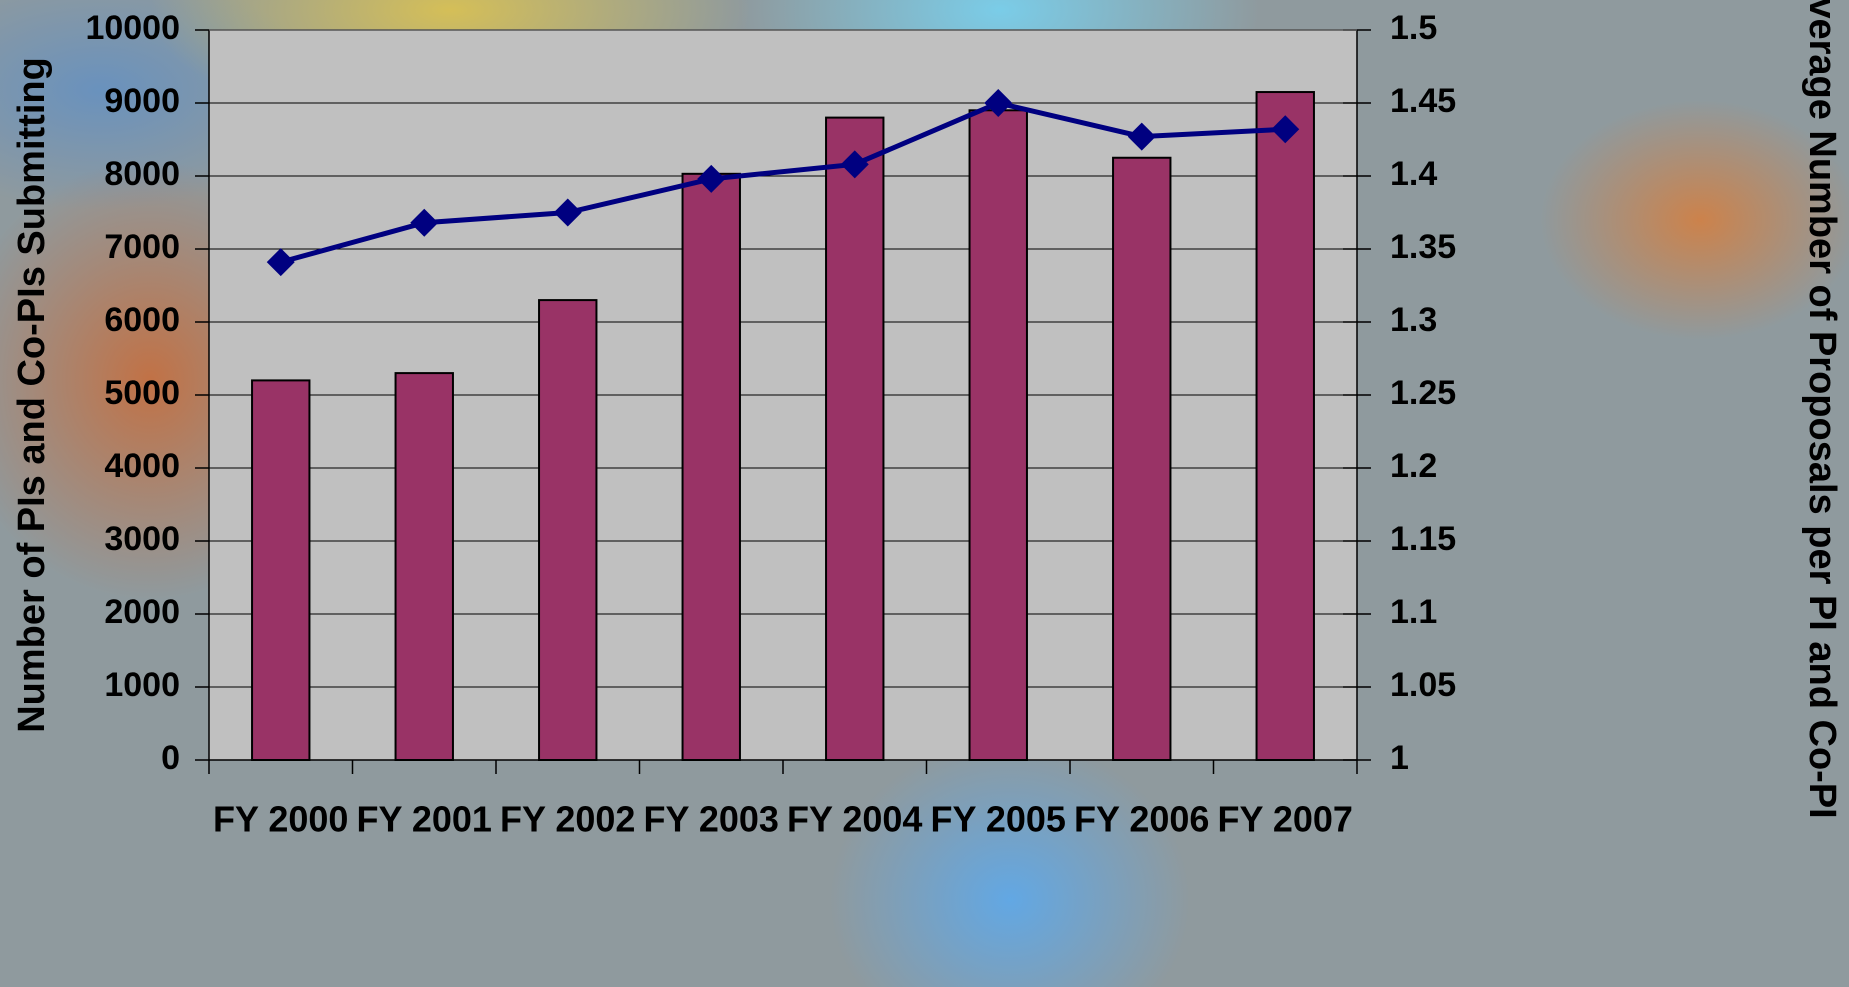 This screenshot has width=1849, height=987. What do you see at coordinates (142, 539) in the screenshot?
I see `y-tick-label: 3000` at bounding box center [142, 539].